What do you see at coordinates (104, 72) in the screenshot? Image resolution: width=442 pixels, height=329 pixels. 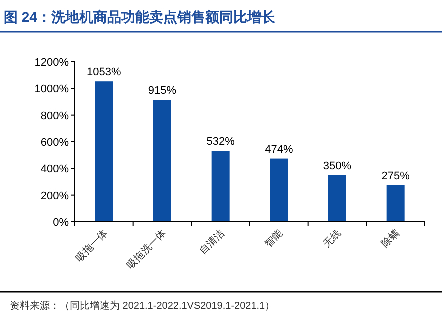 I see `data-label: 1053%` at bounding box center [104, 72].